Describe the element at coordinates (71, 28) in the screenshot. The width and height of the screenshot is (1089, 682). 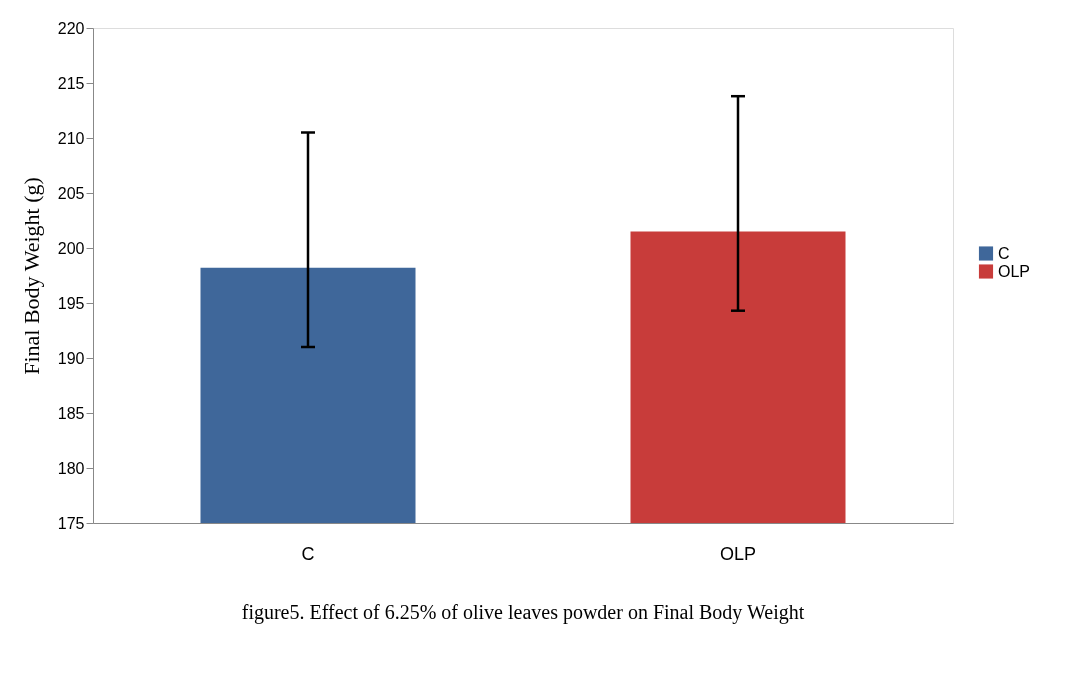
I see `y-tick-label: 220` at that location.